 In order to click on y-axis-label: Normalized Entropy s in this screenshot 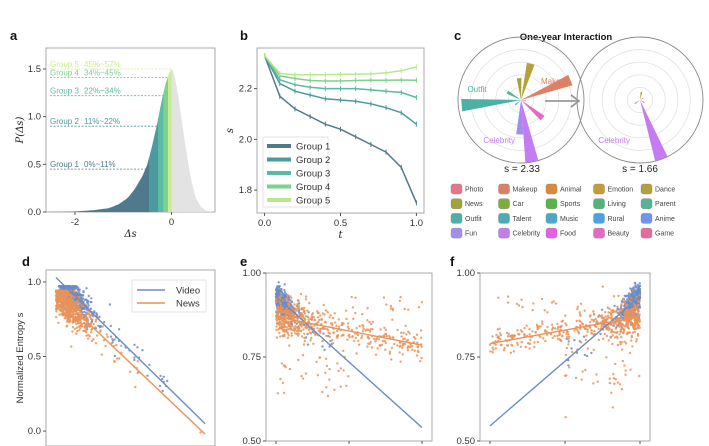, I will do `click(20, 357)`.